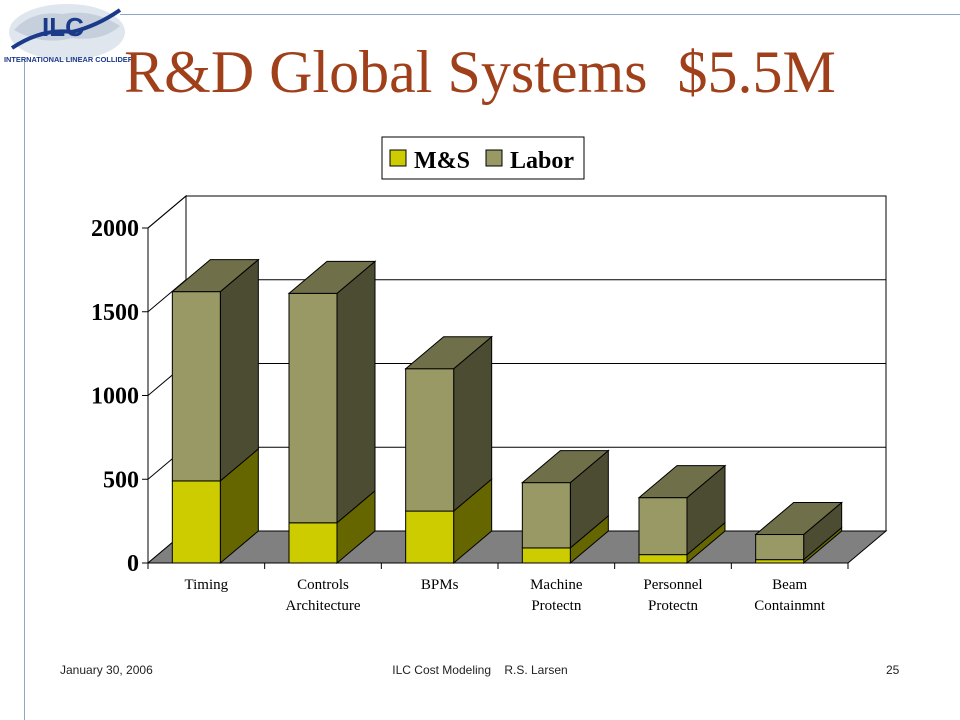 The image size is (960, 720). I want to click on bar-timing, so click(215, 411).